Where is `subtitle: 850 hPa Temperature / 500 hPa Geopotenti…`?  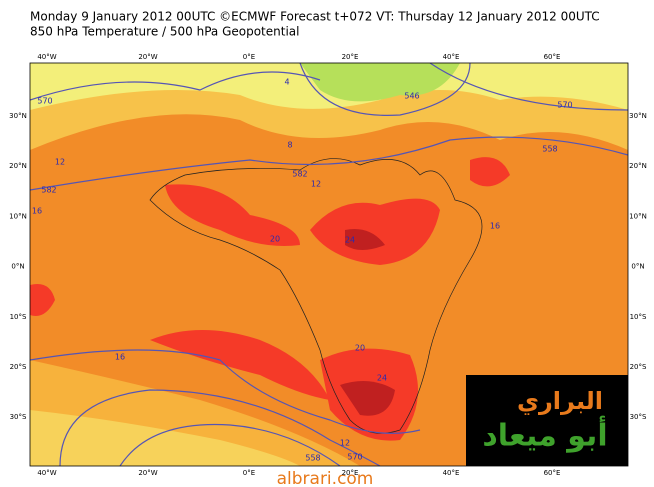 subtitle: 850 hPa Temperature / 500 hPa Geopotenti… is located at coordinates (164, 32).